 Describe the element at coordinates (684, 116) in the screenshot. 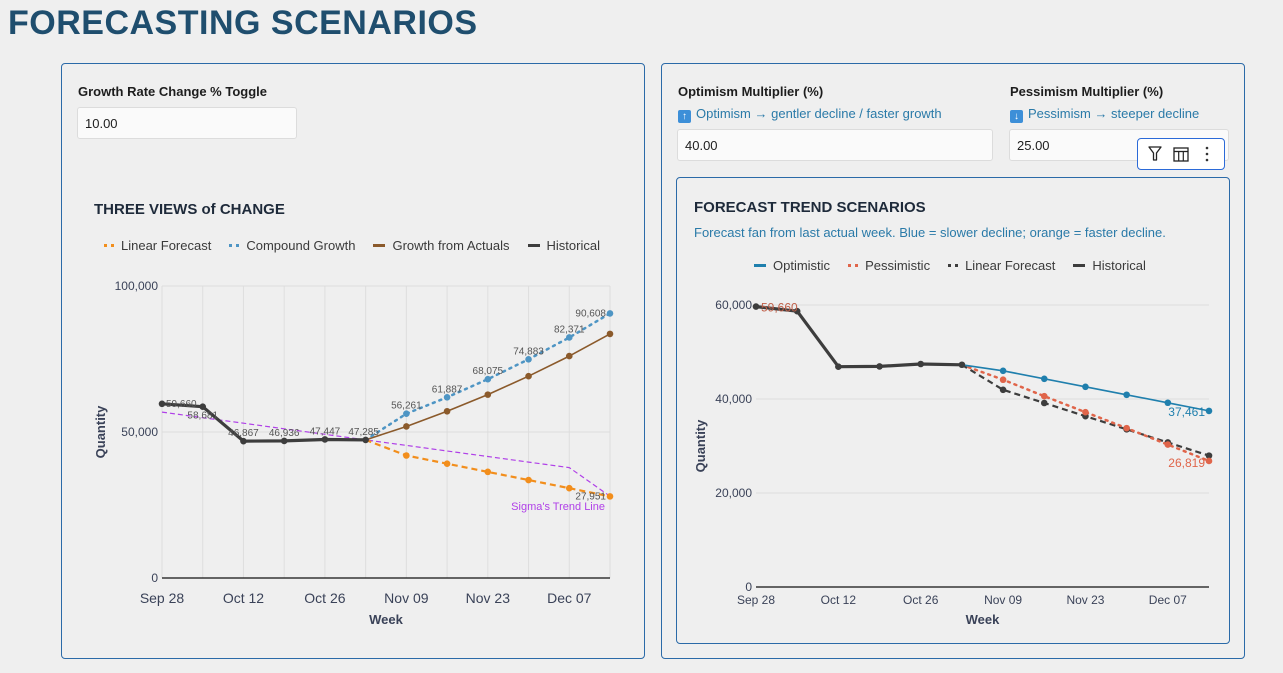

I see `up-arrow-icon: ↑` at that location.